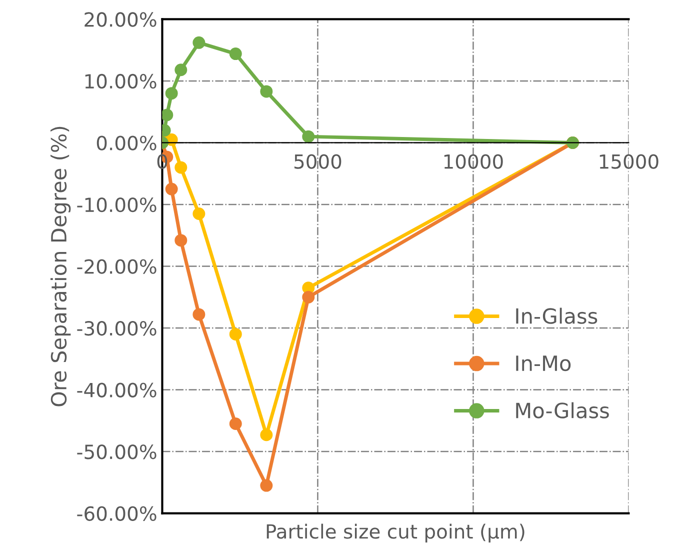  I want to click on legend-label: In-Mo, so click(543, 364).